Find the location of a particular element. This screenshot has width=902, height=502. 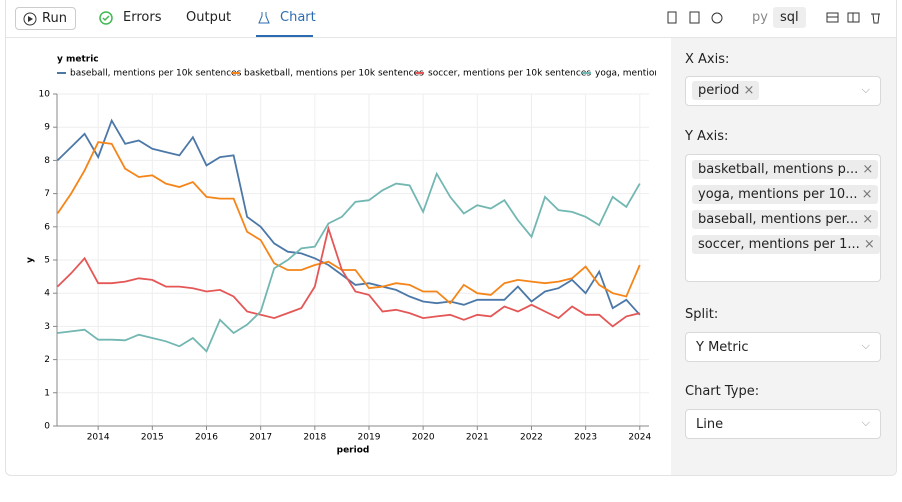

errors-tab: Errors is located at coordinates (142, 17).